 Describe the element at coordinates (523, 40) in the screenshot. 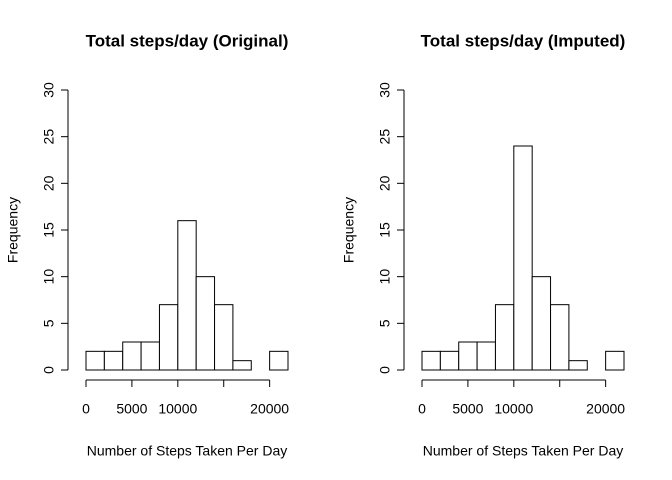

I see `chart-title: Total steps/day (Imputed)` at that location.